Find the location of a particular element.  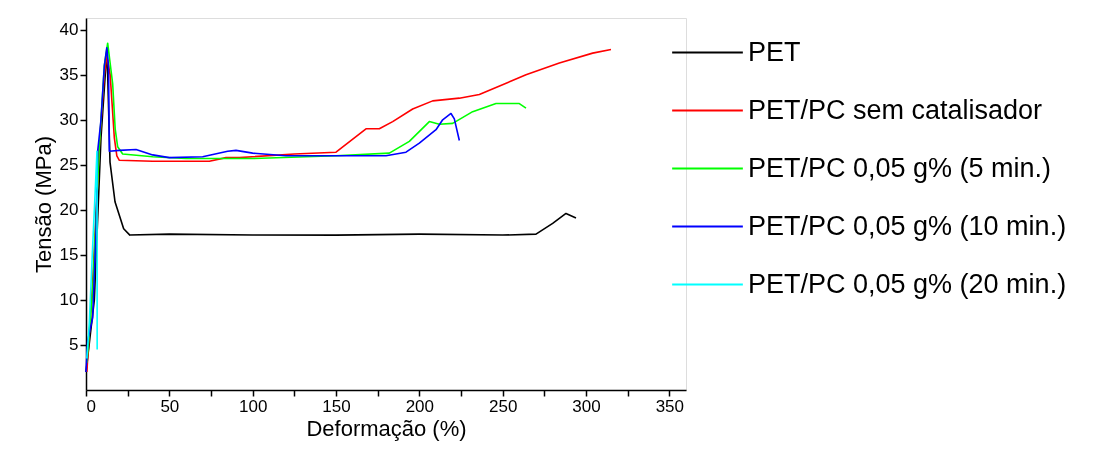

legend-label: PET is located at coordinates (774, 51).